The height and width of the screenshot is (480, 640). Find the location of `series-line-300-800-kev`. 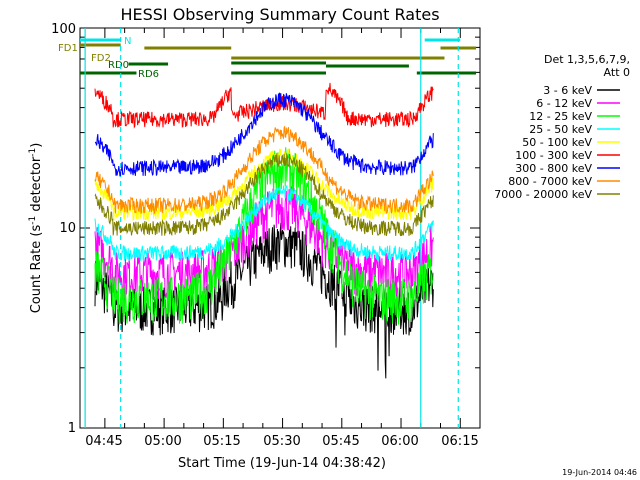

series-line-300-800-kev is located at coordinates (264, 134).